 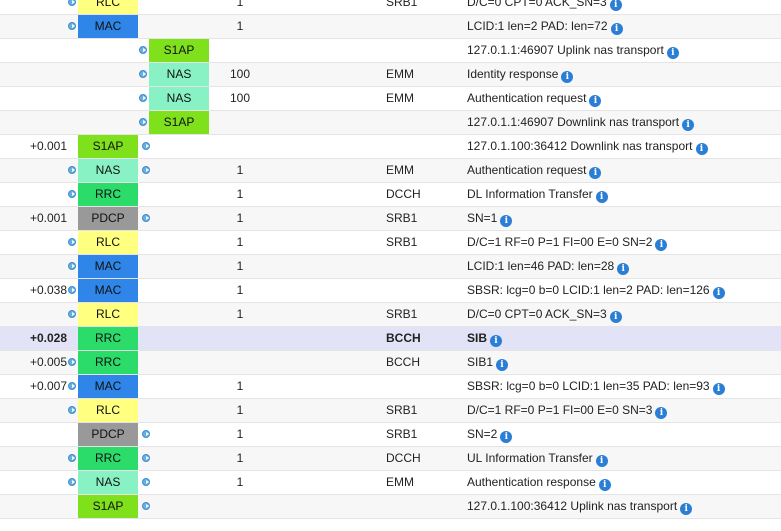 What do you see at coordinates (179, 50) in the screenshot?
I see `layer-badge: S1AP` at bounding box center [179, 50].